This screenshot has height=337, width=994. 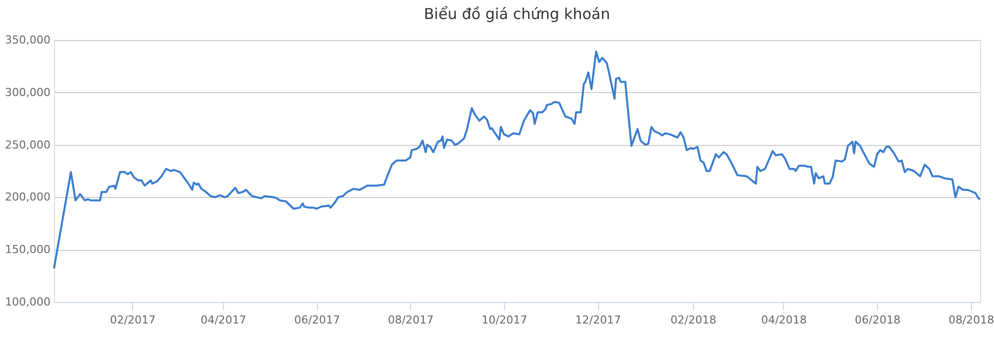 I want to click on x-tick-label: 04/2017, so click(x=223, y=320).